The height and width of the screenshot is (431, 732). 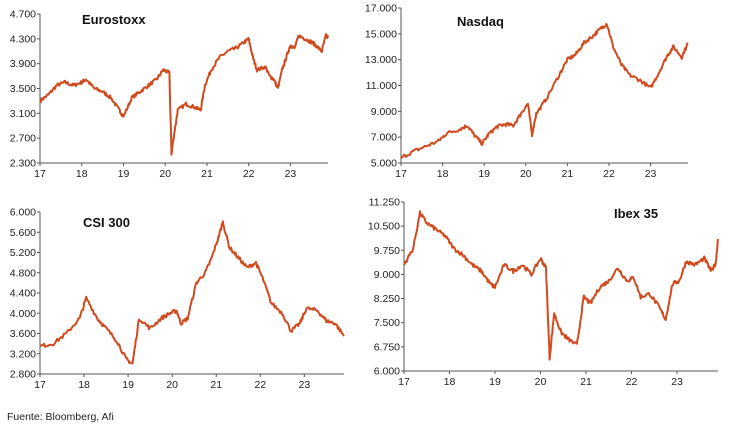 What do you see at coordinates (636, 213) in the screenshot?
I see `chart-title: Ibex 35` at bounding box center [636, 213].